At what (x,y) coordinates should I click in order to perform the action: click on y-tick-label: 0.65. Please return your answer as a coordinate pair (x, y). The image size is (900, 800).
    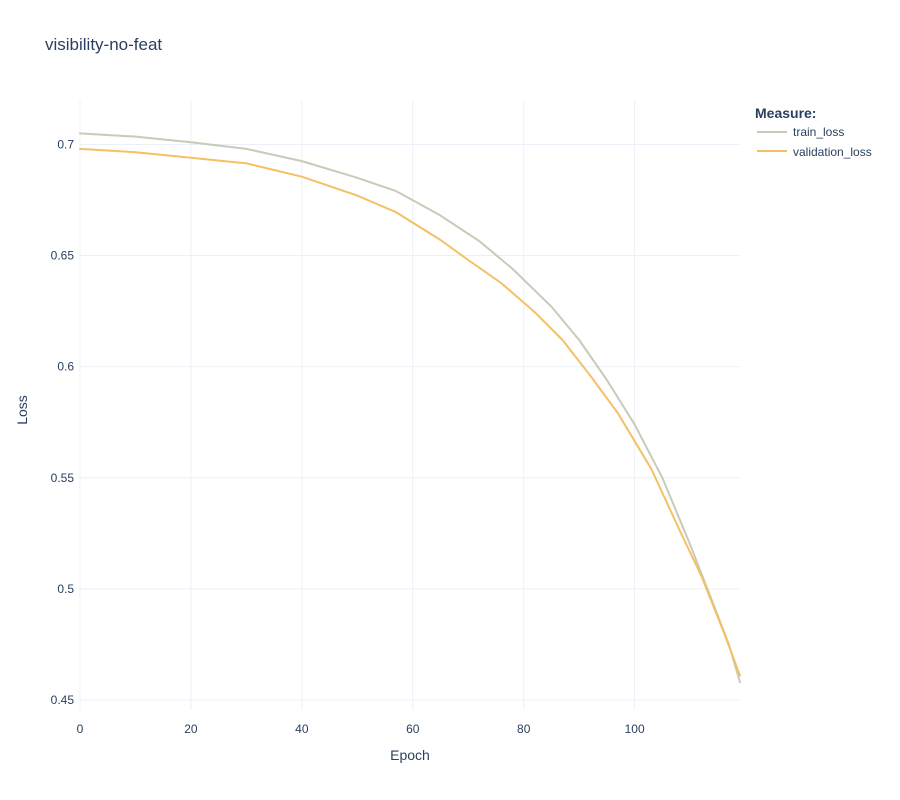
    Looking at the image, I should click on (63, 256).